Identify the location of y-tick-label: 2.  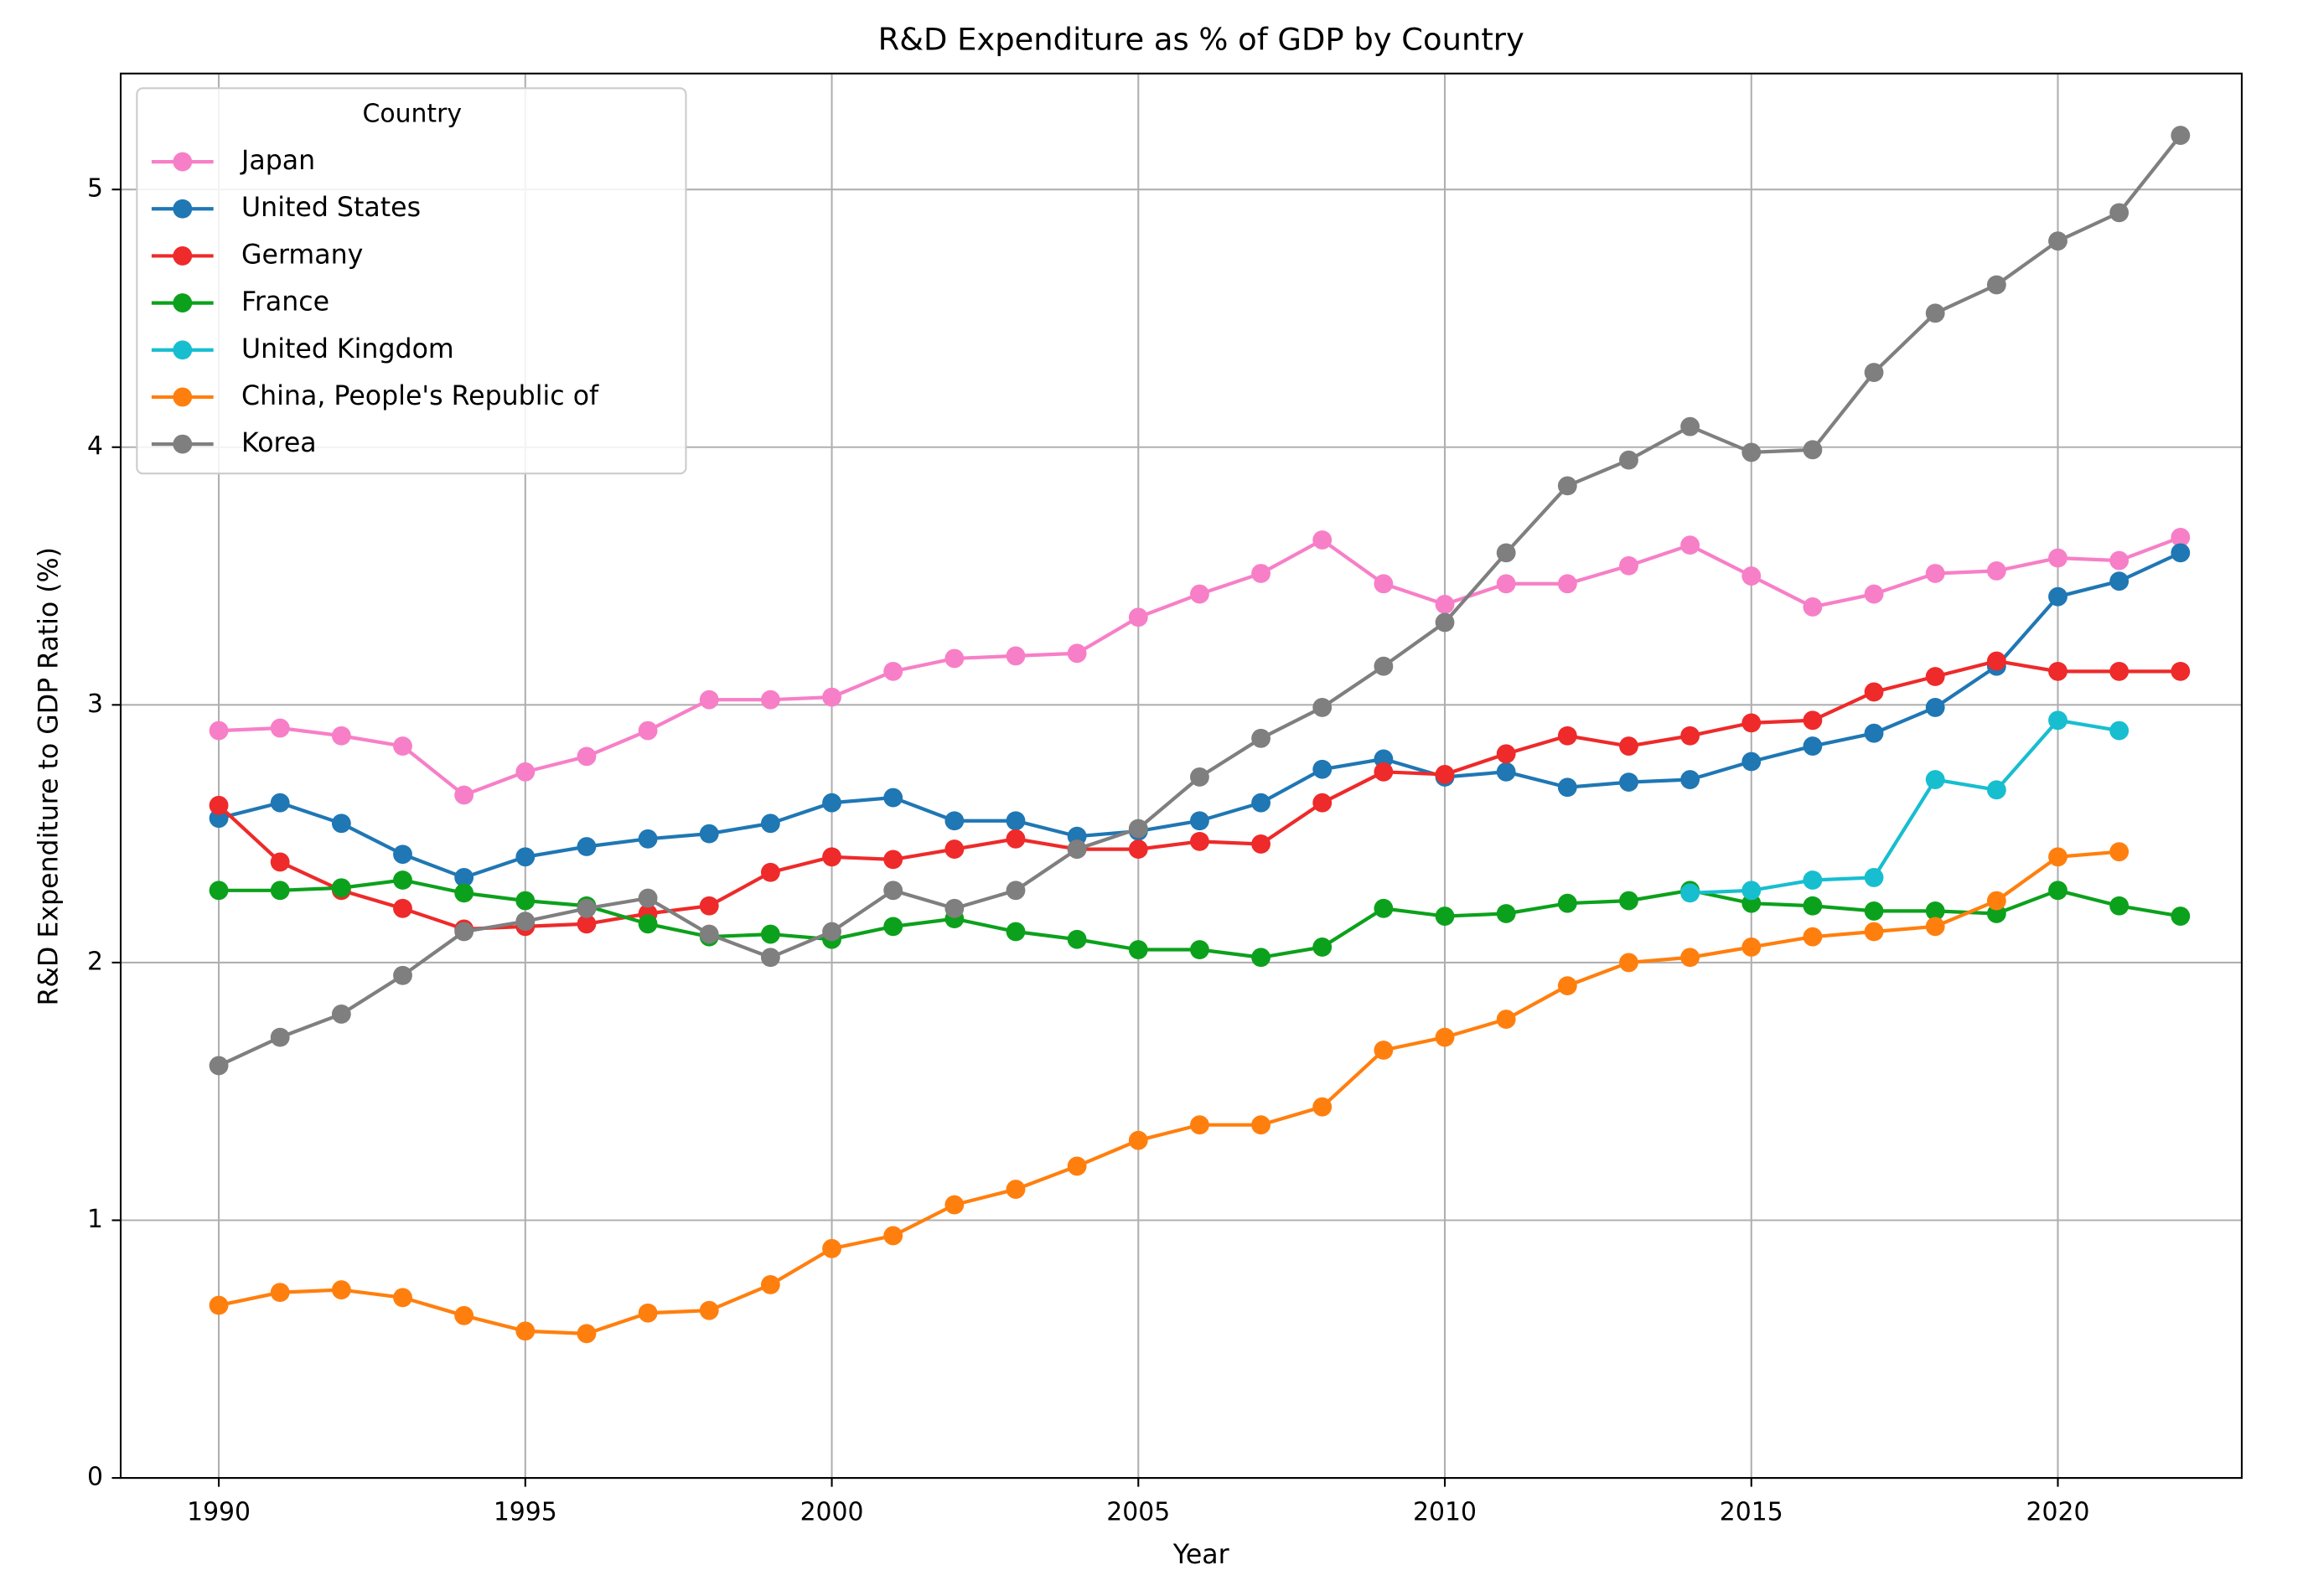
(95, 962).